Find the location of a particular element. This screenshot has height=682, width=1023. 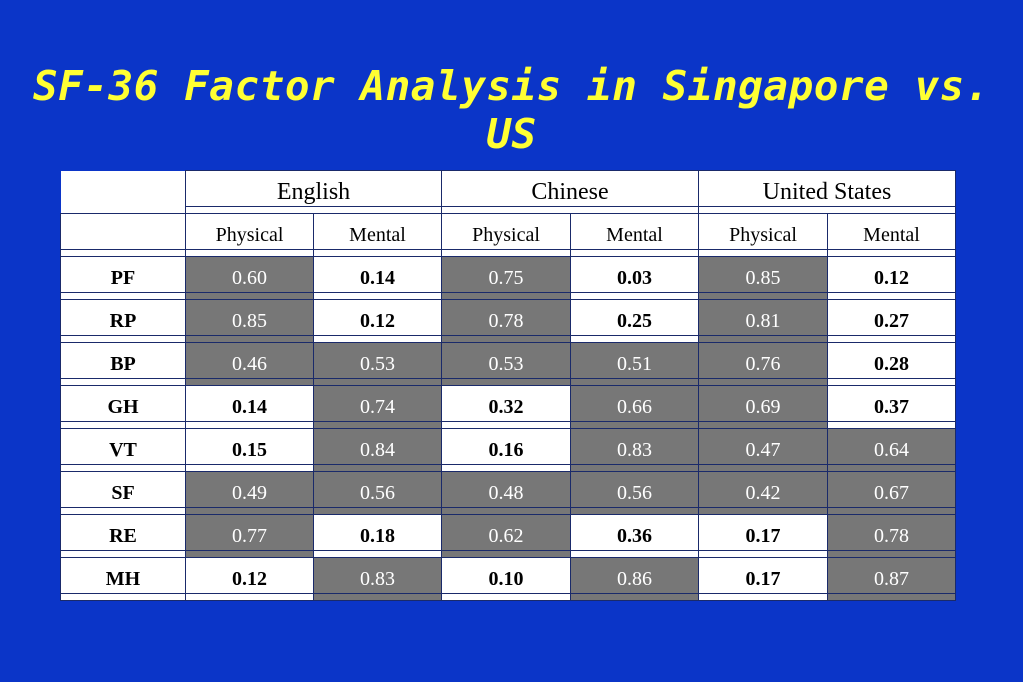

loading-cell: 0.03 is located at coordinates (634, 278).